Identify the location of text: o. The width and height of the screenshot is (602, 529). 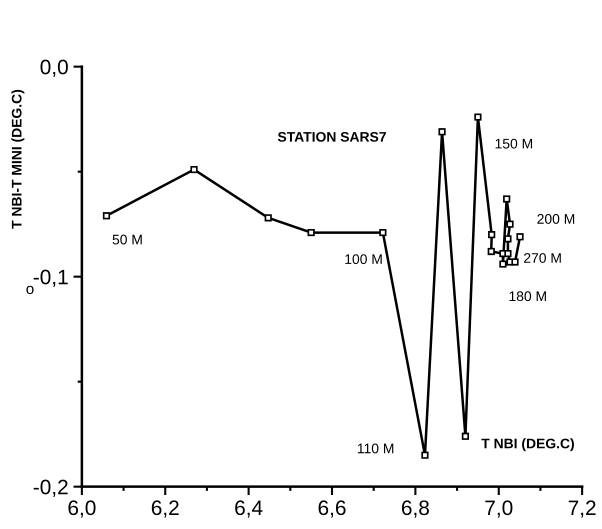
(30, 290).